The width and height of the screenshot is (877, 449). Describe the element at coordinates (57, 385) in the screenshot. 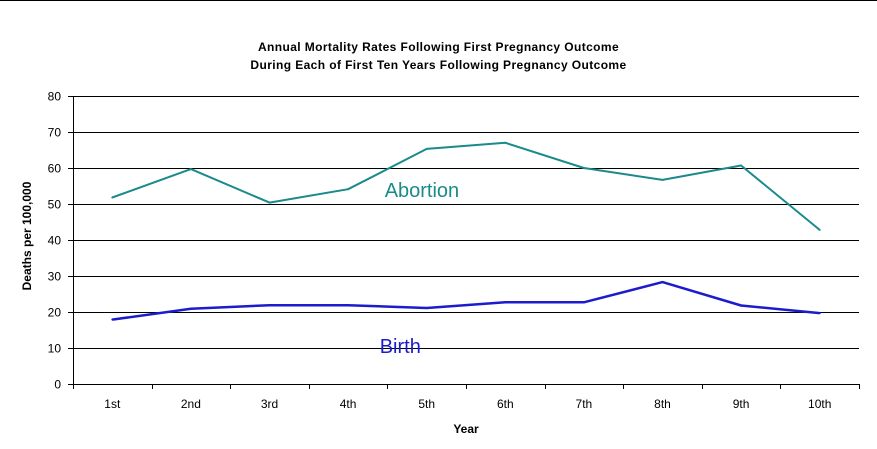

I see `y-tick-label: 0` at that location.